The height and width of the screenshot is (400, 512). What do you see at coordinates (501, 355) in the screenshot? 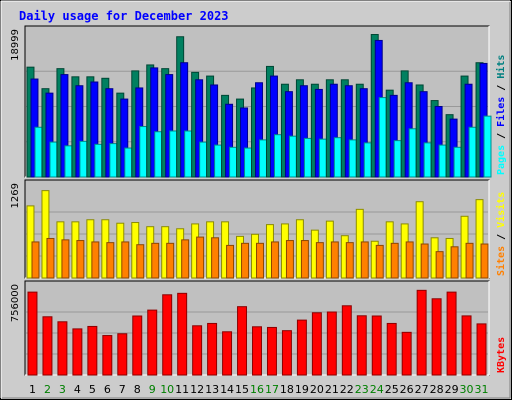
I see `legend-entry: KBytes` at bounding box center [501, 355].